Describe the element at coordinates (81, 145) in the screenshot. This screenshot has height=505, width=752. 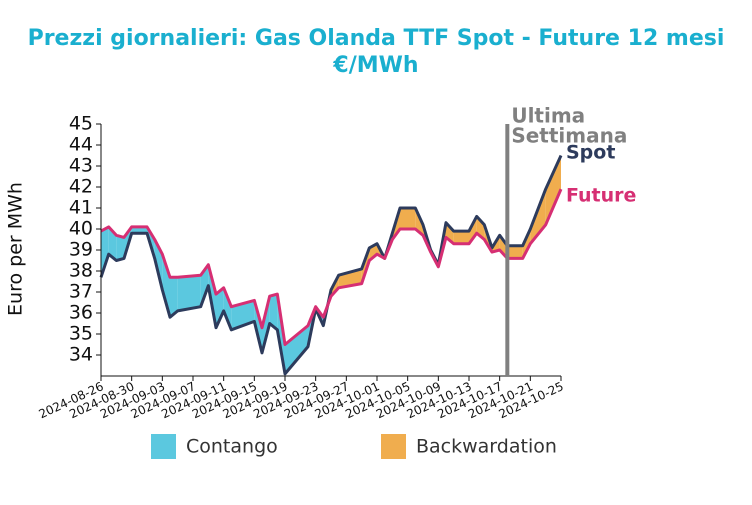
I see `y-tick-label: 44` at that location.